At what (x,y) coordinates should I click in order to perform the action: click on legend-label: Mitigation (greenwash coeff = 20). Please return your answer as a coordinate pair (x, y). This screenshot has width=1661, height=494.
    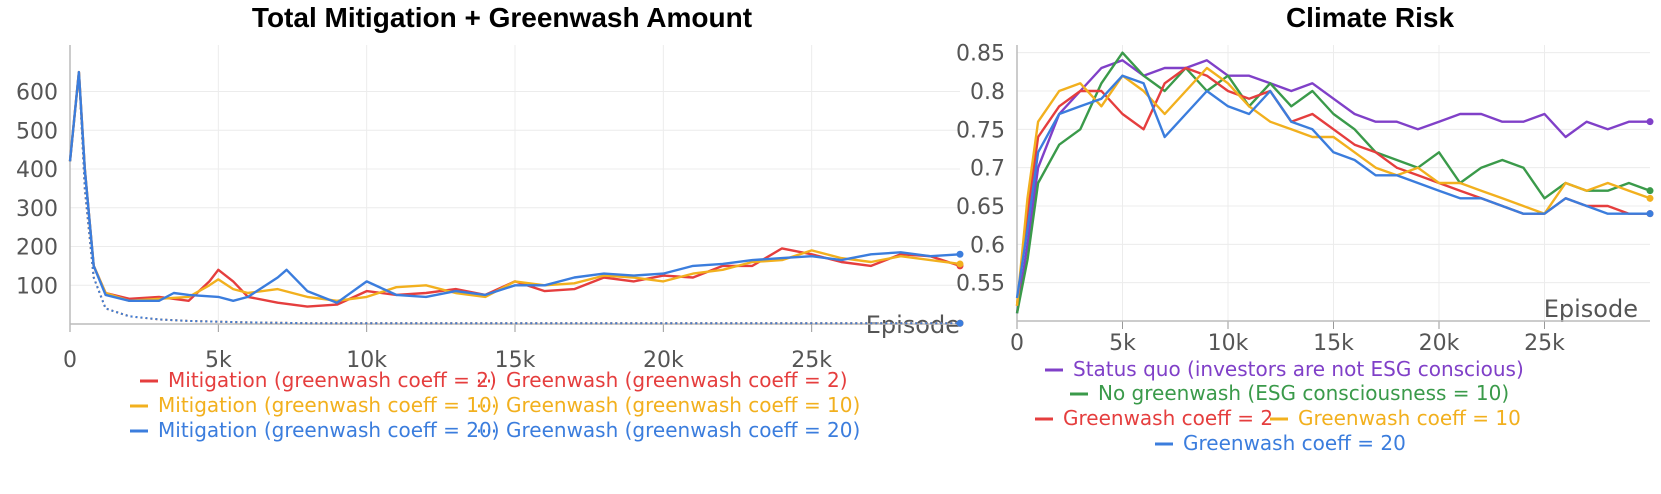
    Looking at the image, I should click on (329, 430).